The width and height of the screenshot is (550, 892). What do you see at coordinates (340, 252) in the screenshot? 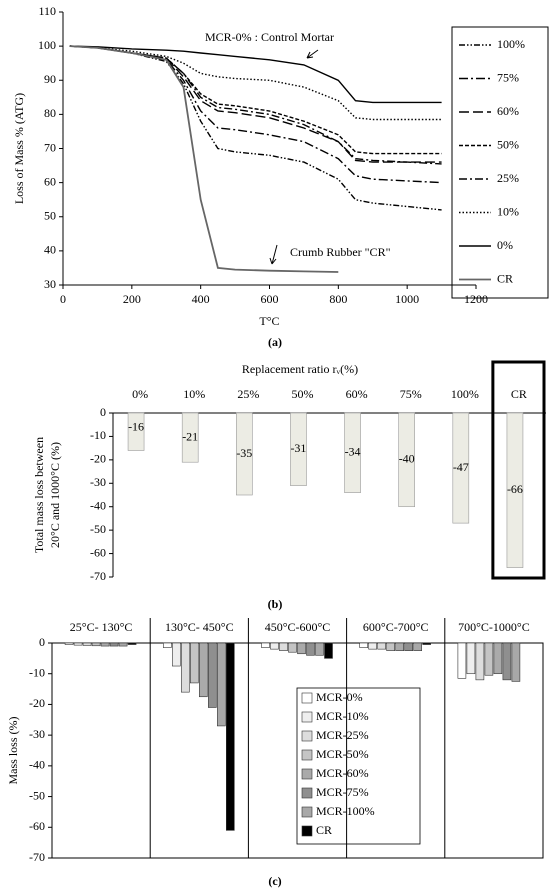
I see `annotation: Crumb Rubber "CR"` at bounding box center [340, 252].